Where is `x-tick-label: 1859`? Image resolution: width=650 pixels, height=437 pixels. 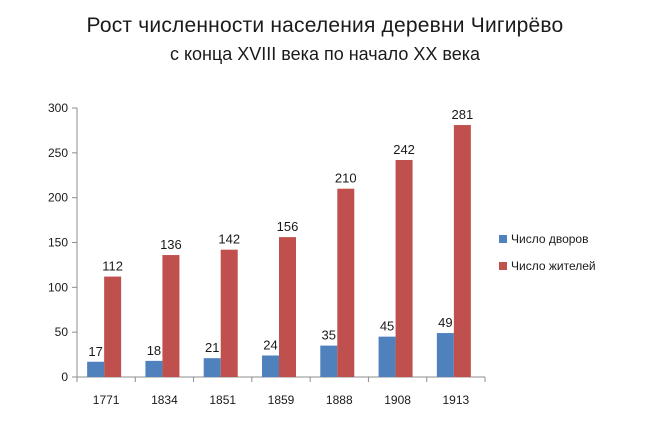 x-tick-label: 1859 is located at coordinates (281, 400).